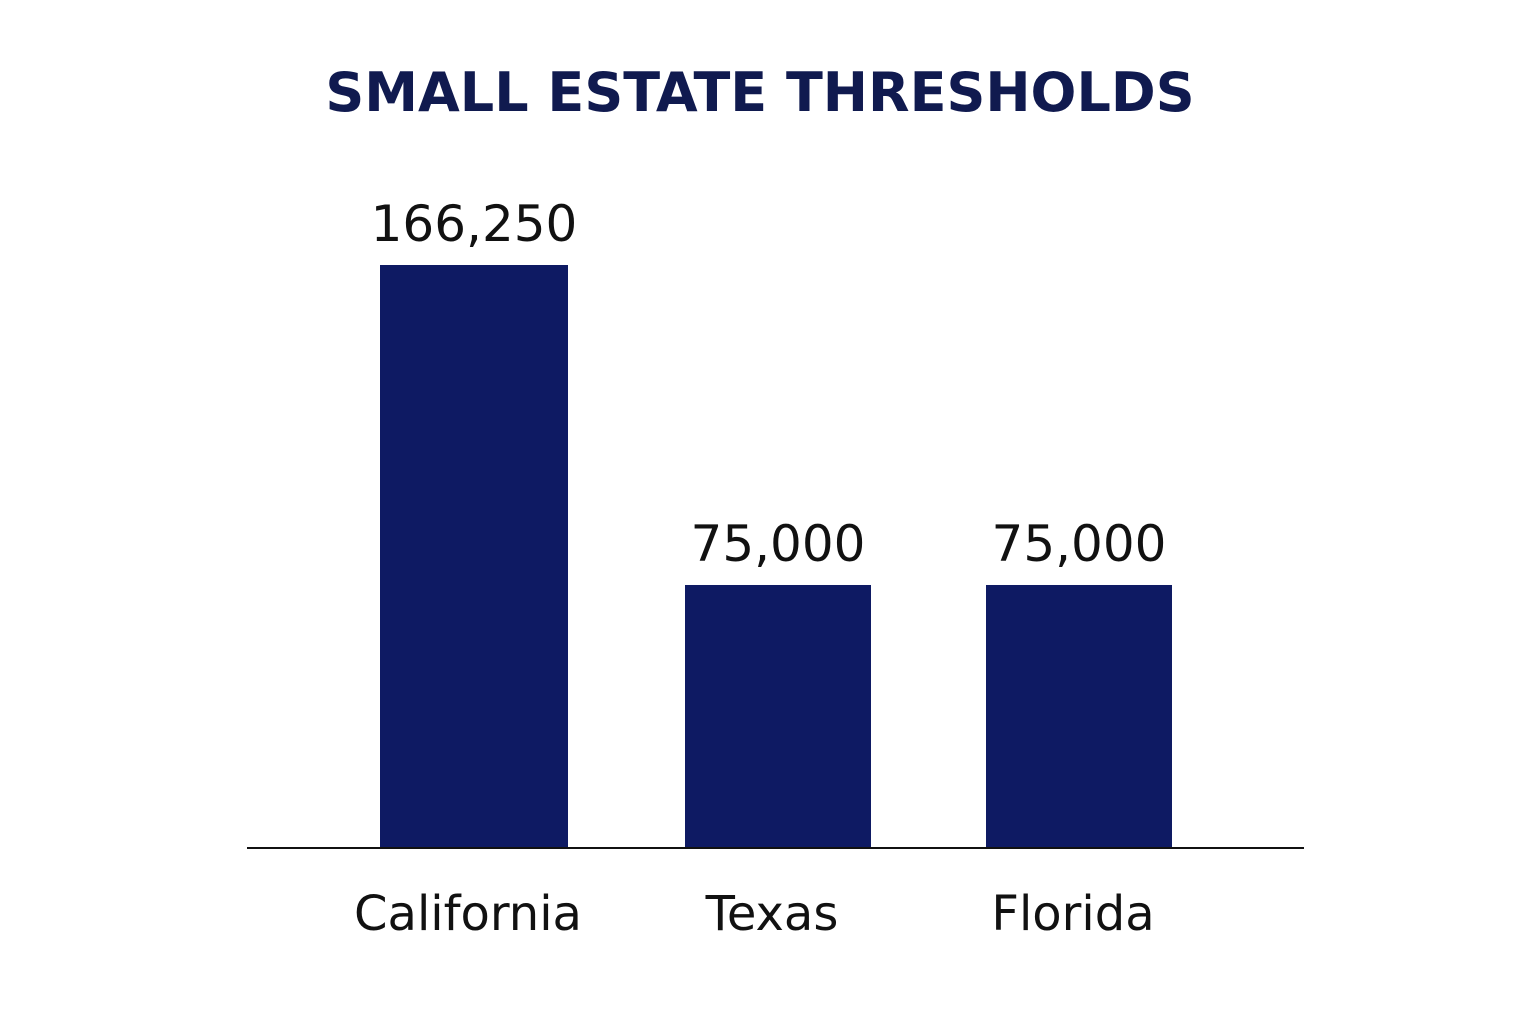  What do you see at coordinates (1072, 914) in the screenshot?
I see `category-label-florida: Florida` at bounding box center [1072, 914].